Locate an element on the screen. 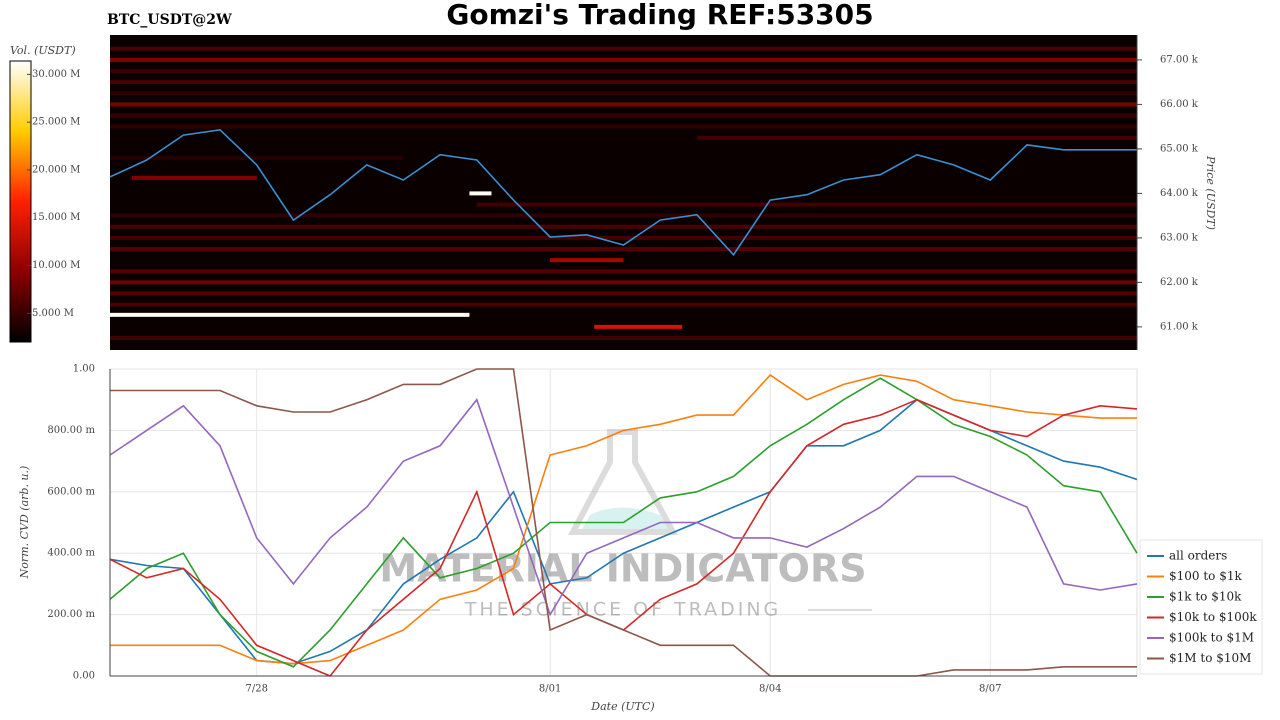  y-tick-label: 0.00 is located at coordinates (84, 676).